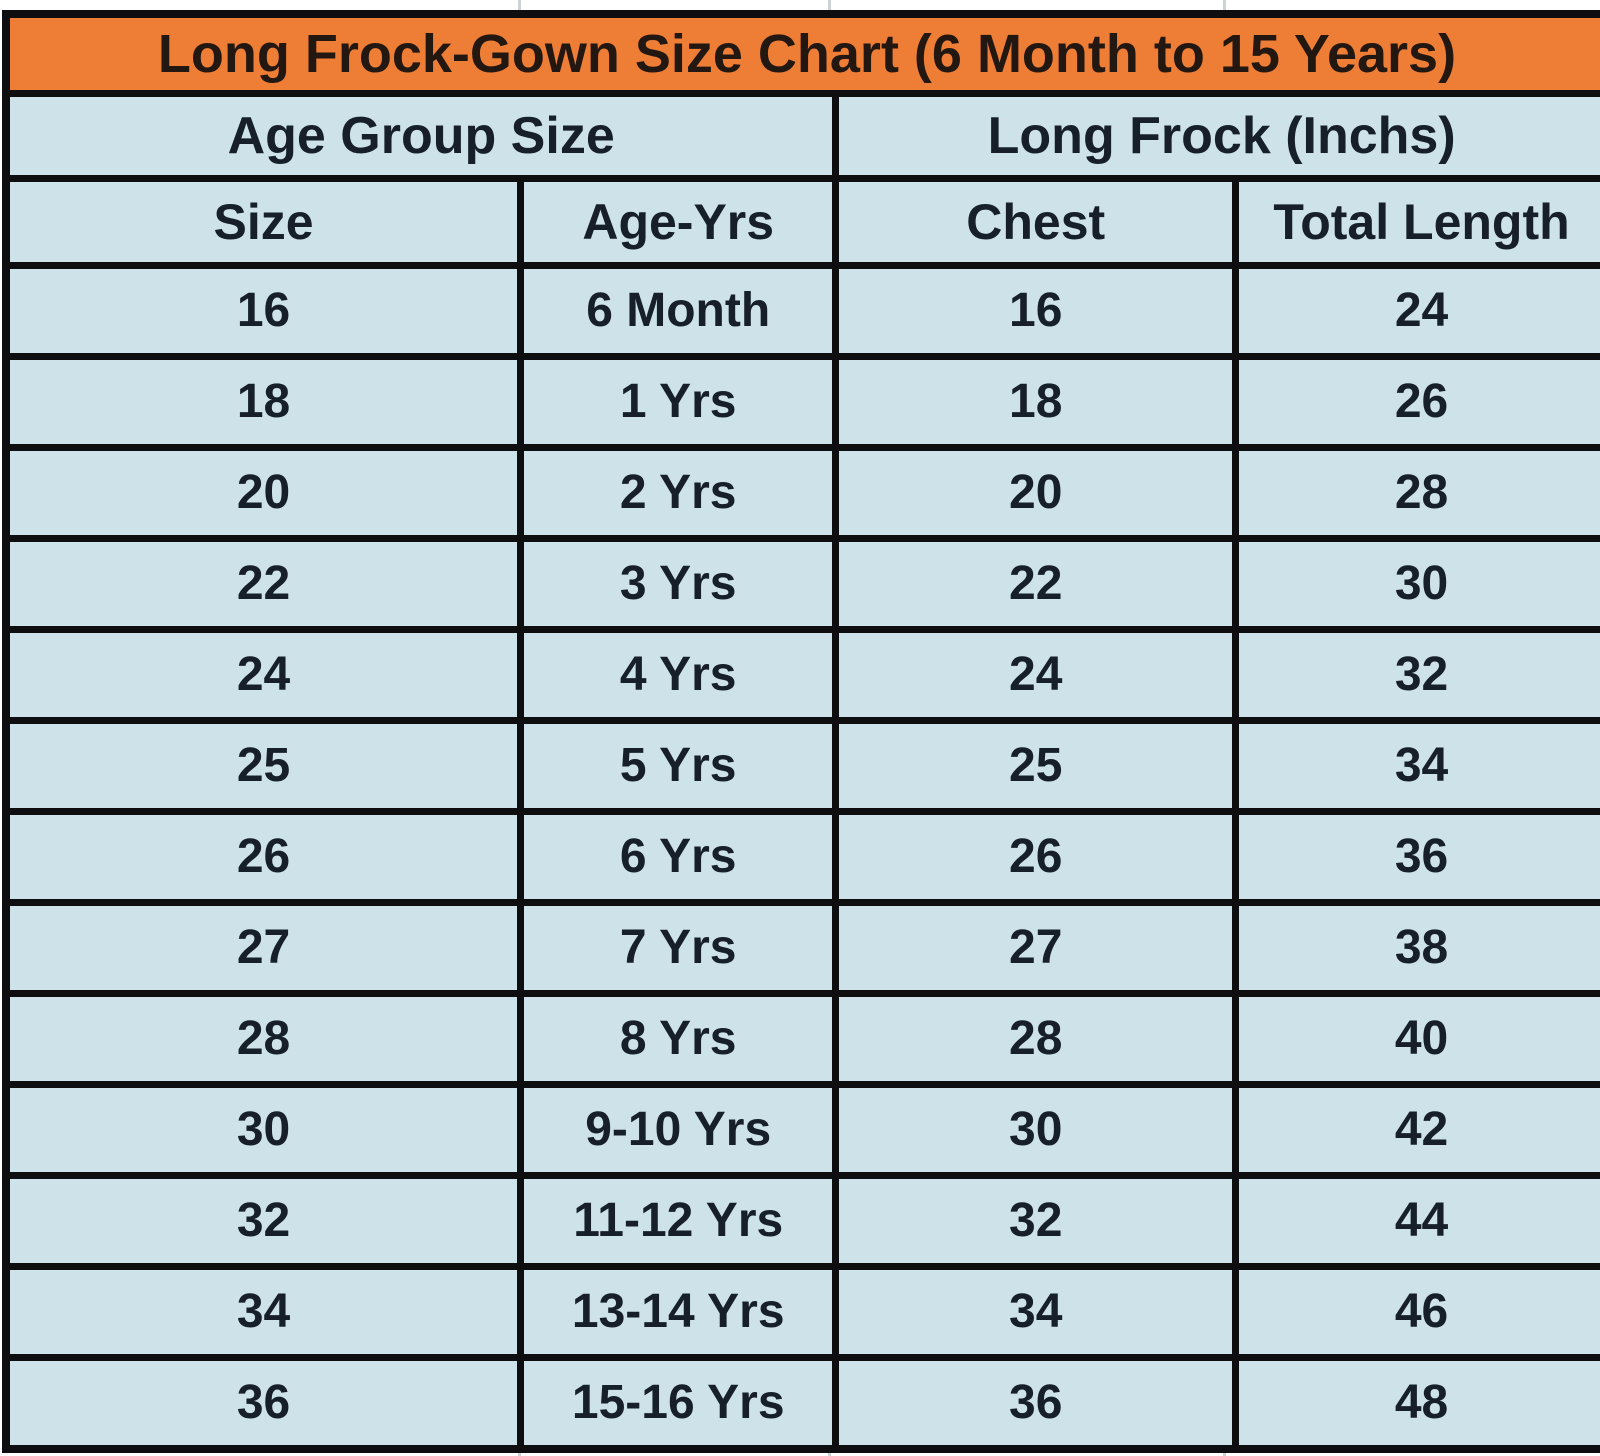 Image resolution: width=1600 pixels, height=1456 pixels. I want to click on age-cell: 15-16 Yrs, so click(678, 1403).